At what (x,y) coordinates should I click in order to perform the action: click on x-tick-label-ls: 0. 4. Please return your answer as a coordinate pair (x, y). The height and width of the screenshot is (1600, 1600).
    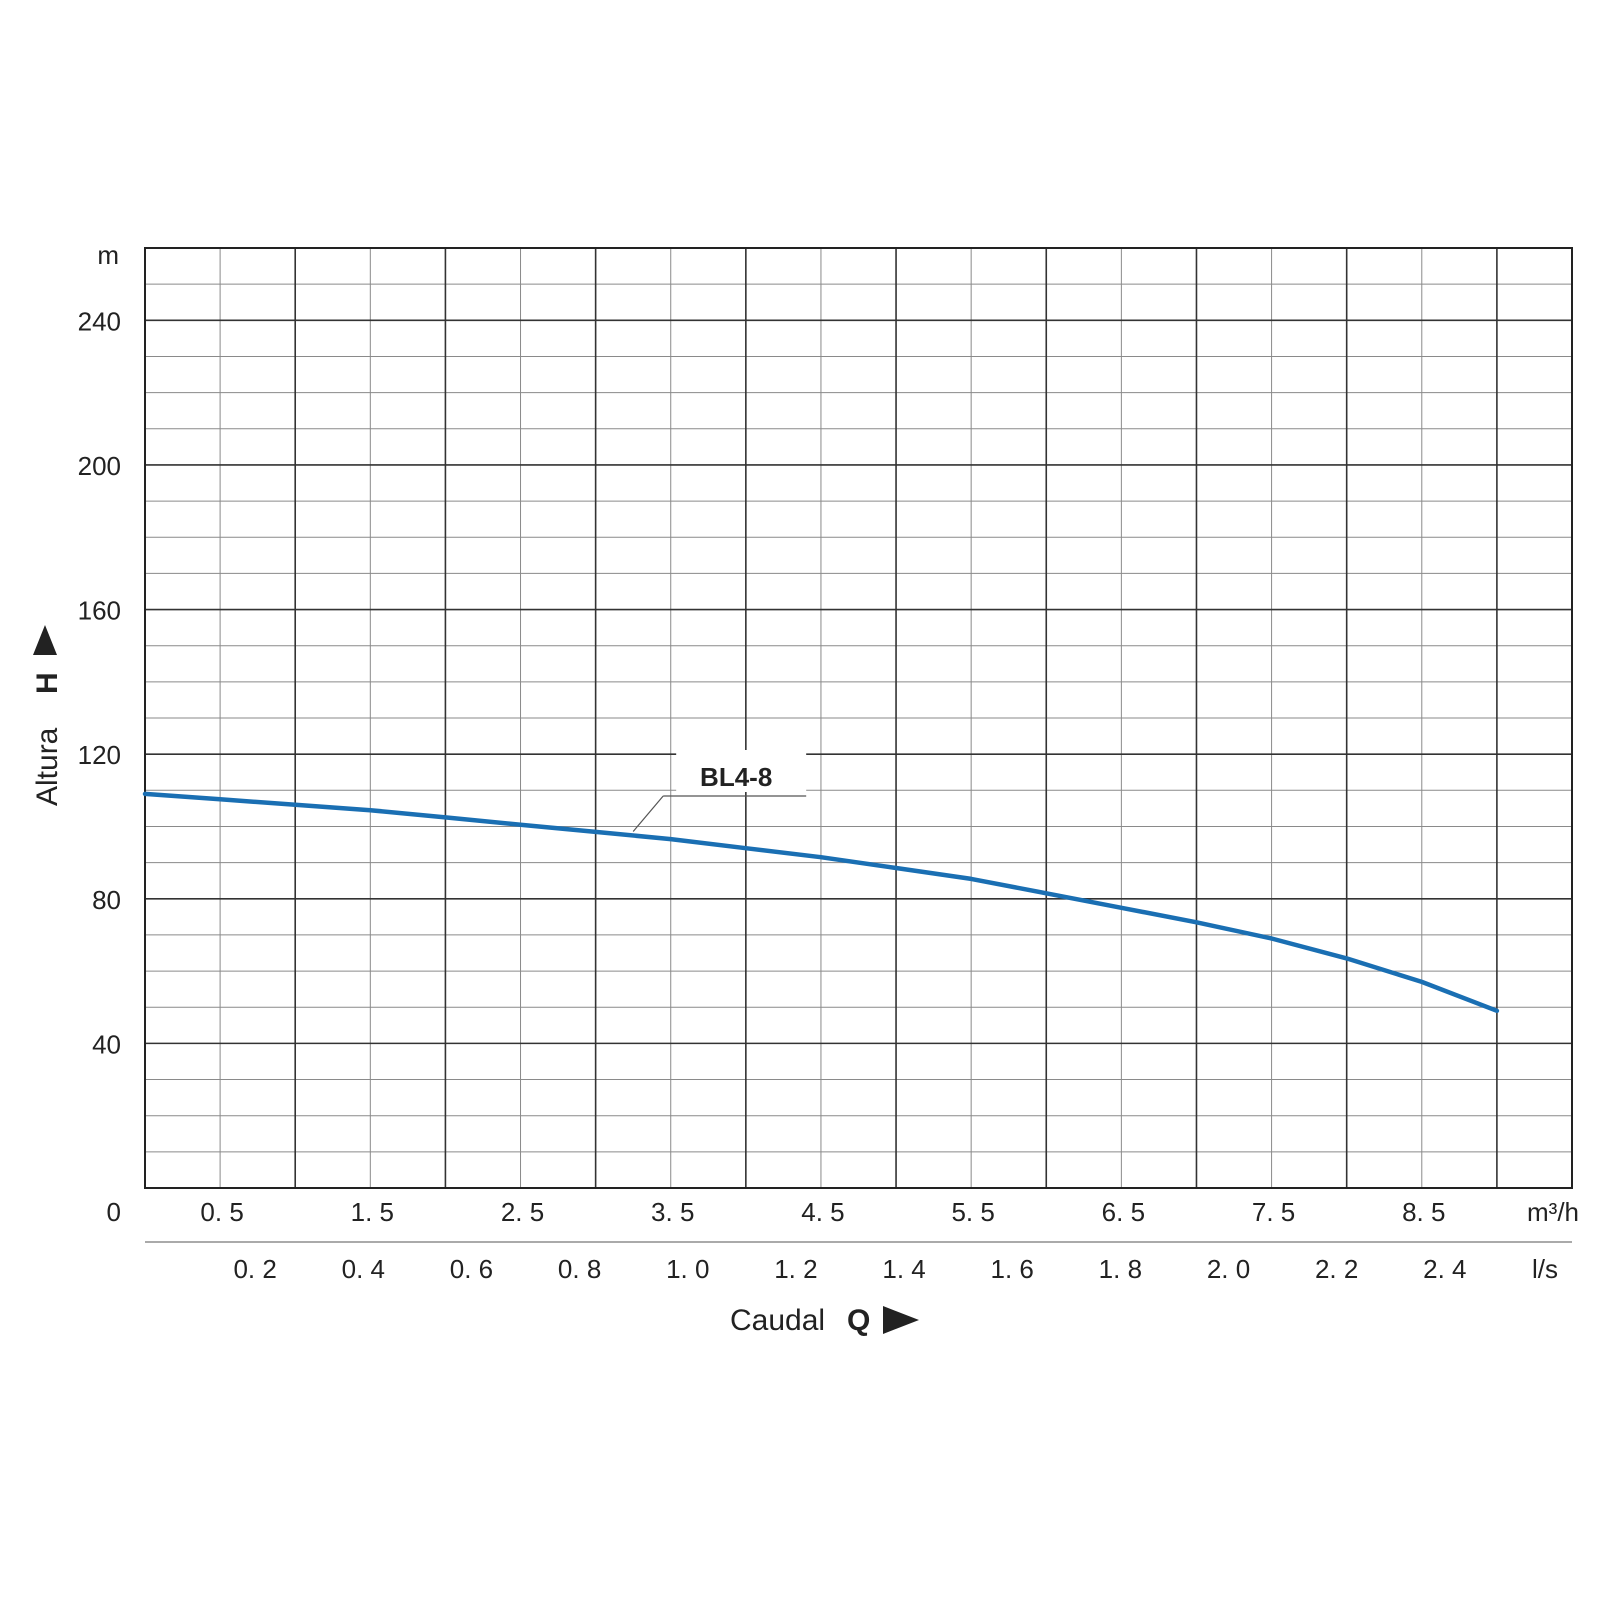
    Looking at the image, I should click on (363, 1269).